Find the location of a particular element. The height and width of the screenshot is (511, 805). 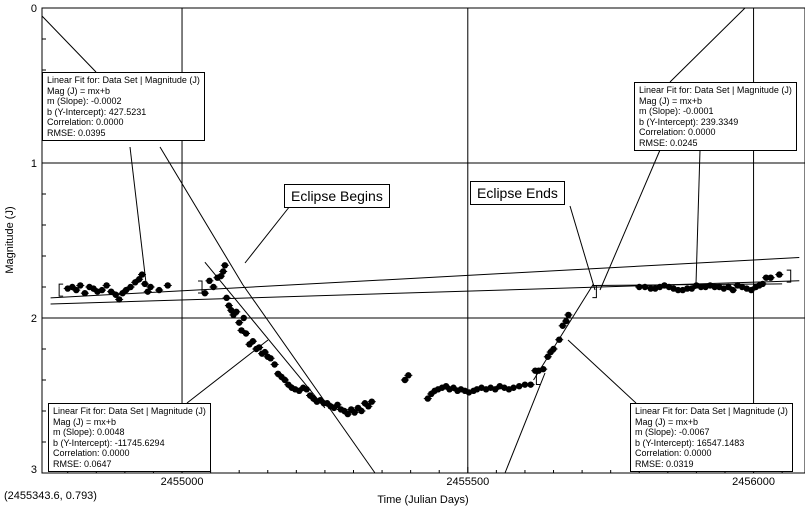

y-tick-label: 3 is located at coordinates (34, 470).